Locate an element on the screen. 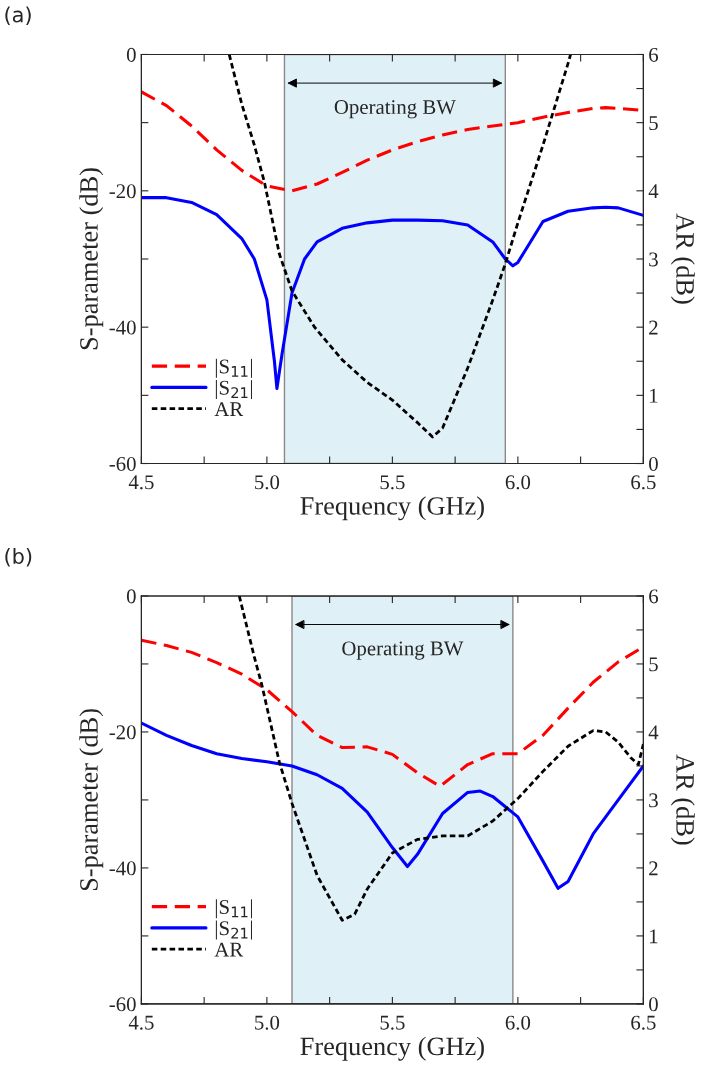 This screenshot has width=707, height=1068. chart-title: (a) is located at coordinates (18, 15).